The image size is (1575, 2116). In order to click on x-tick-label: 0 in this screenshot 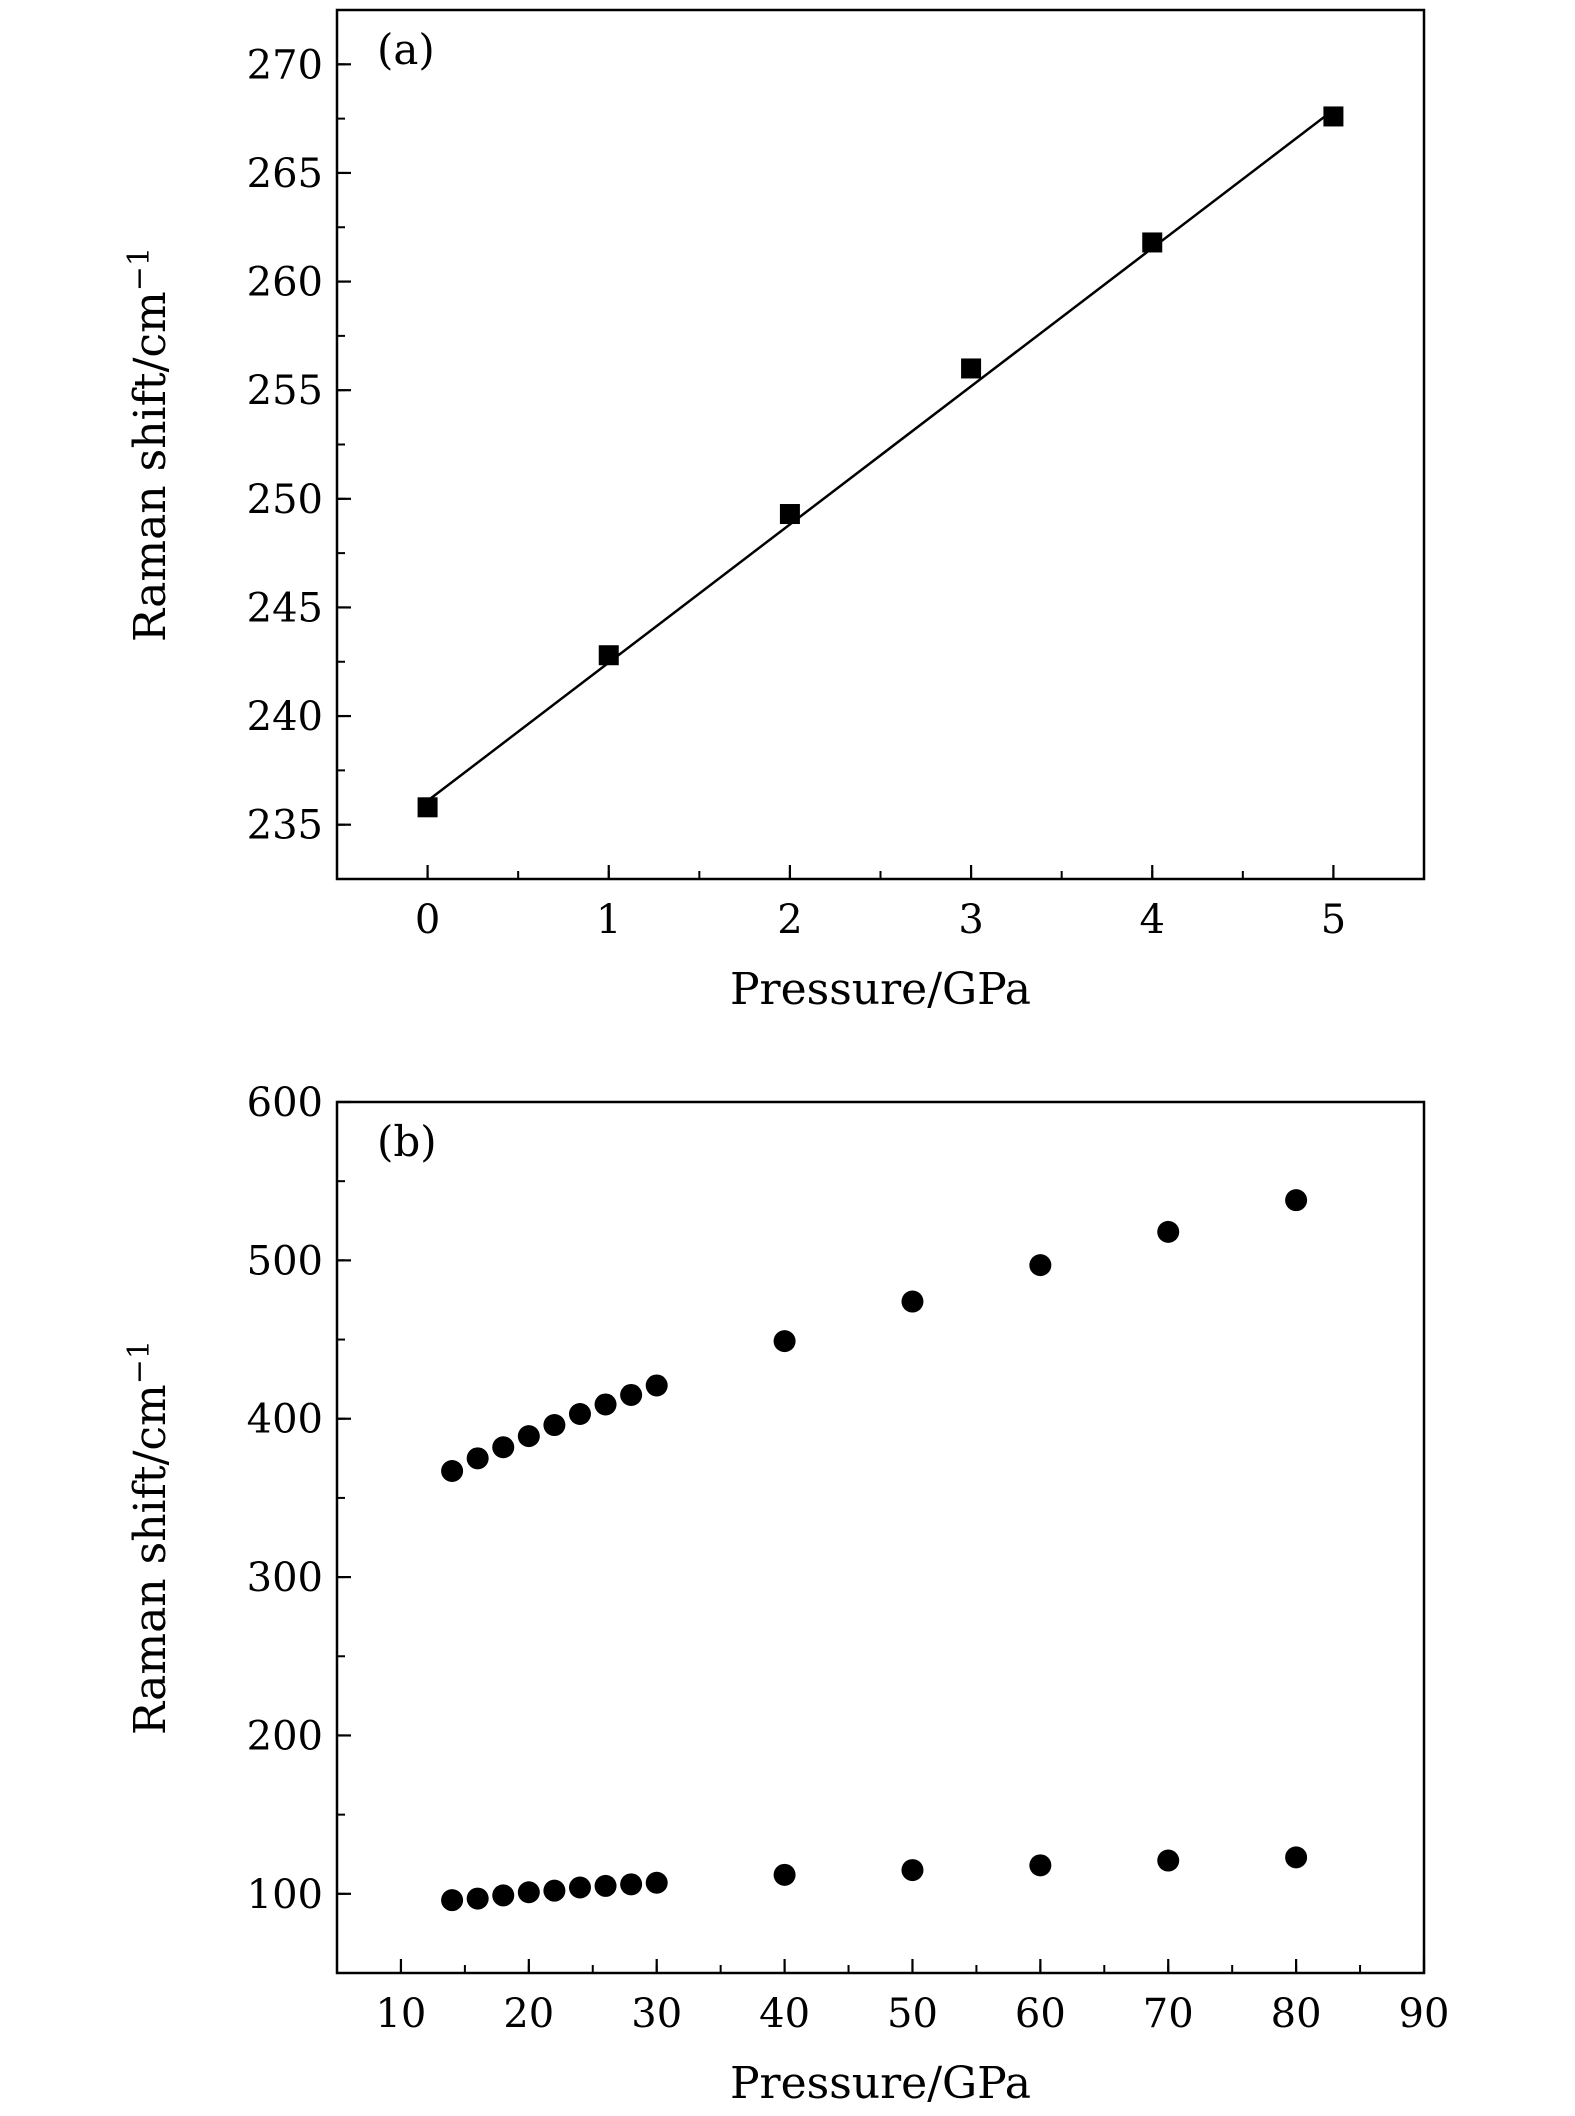, I will do `click(427, 920)`.